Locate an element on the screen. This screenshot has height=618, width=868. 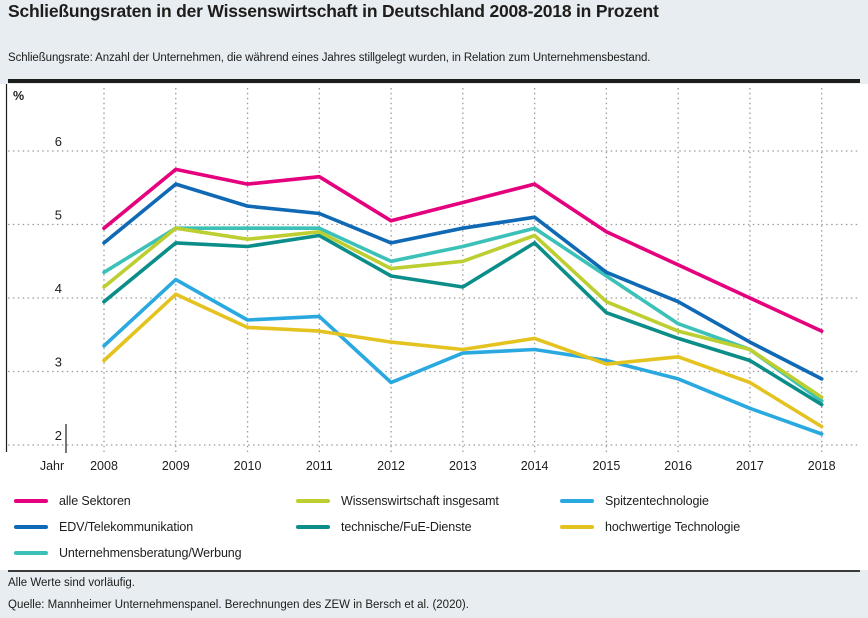
legend-label-unternehmensberatung-werbung: Unternehmensberatung/Werbung is located at coordinates (150, 552).